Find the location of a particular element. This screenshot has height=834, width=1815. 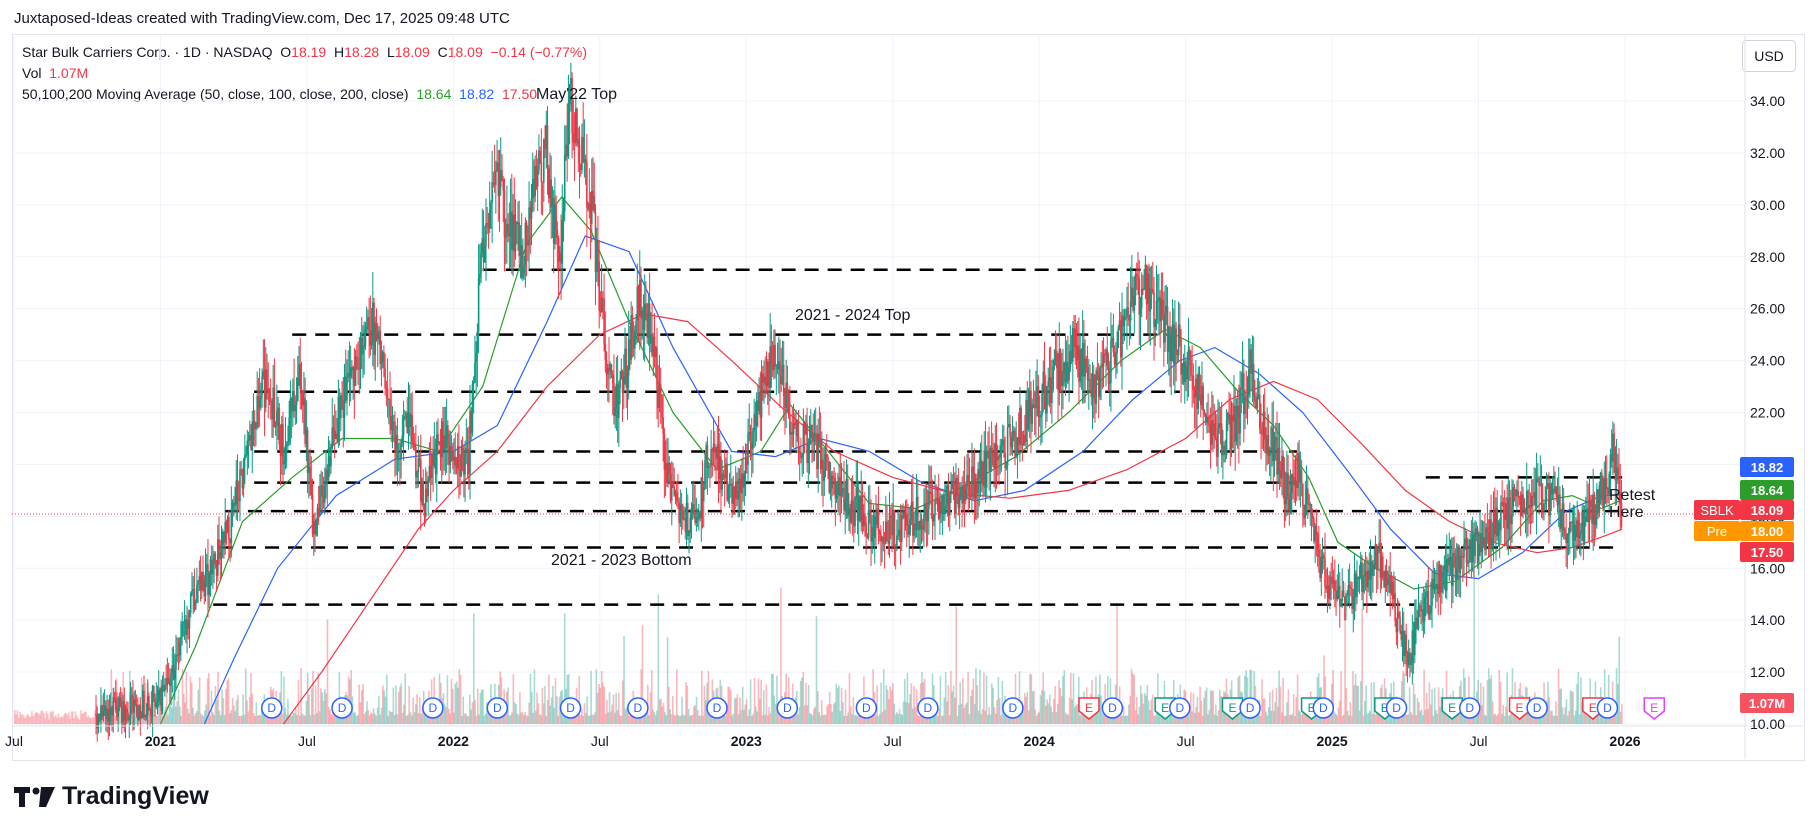

symbol-name: Star Bulk Carriers Corp. · 1D · NASDAQ is located at coordinates (147, 52).